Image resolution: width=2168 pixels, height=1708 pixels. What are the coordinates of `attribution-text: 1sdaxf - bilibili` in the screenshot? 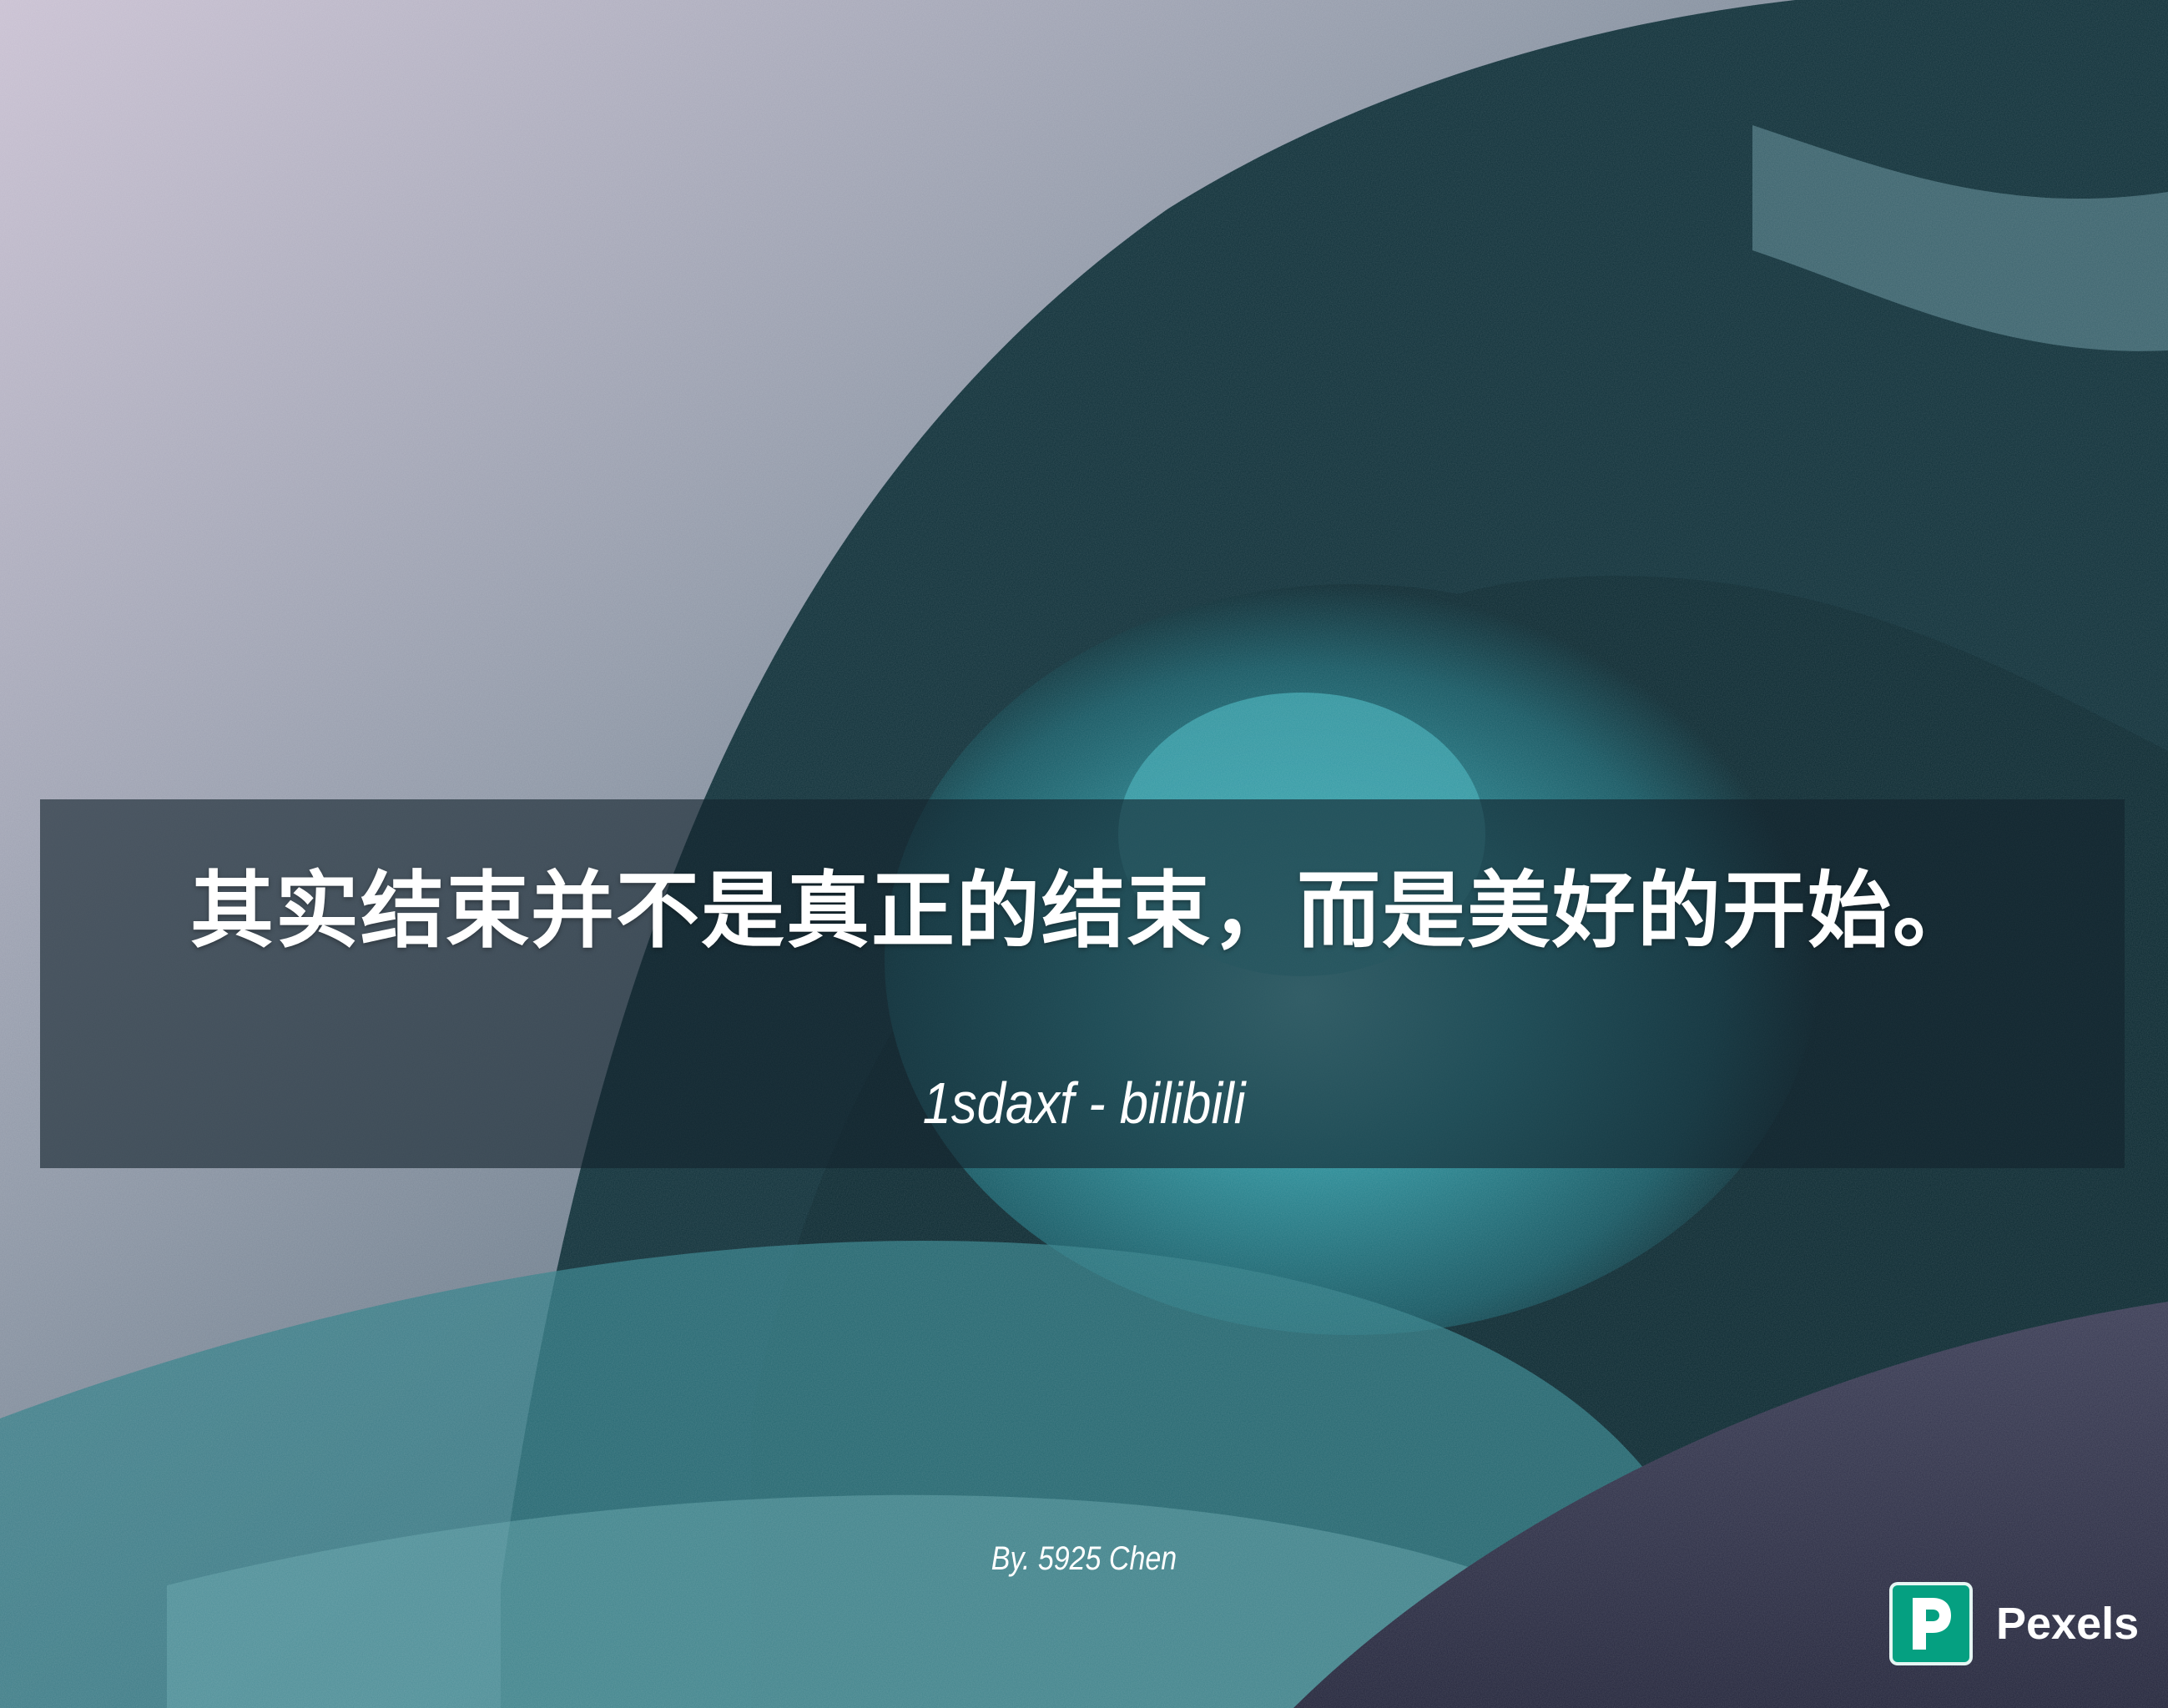 It's located at (1084, 1103).